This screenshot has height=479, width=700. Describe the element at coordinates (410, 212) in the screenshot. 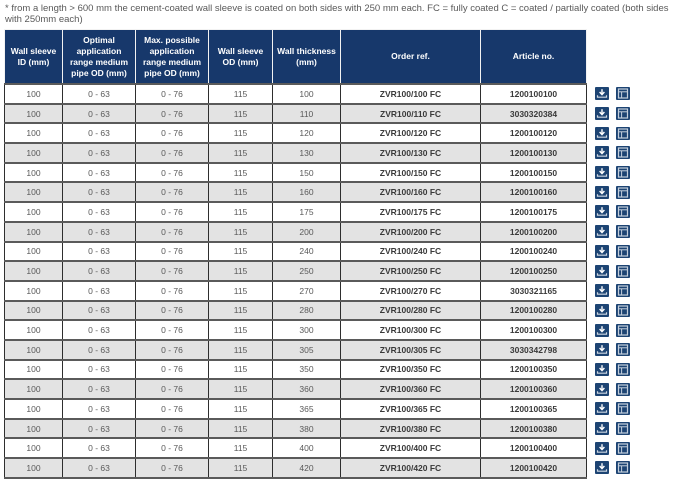

I see `cell-order-ref: ZVR100/175 FC` at that location.